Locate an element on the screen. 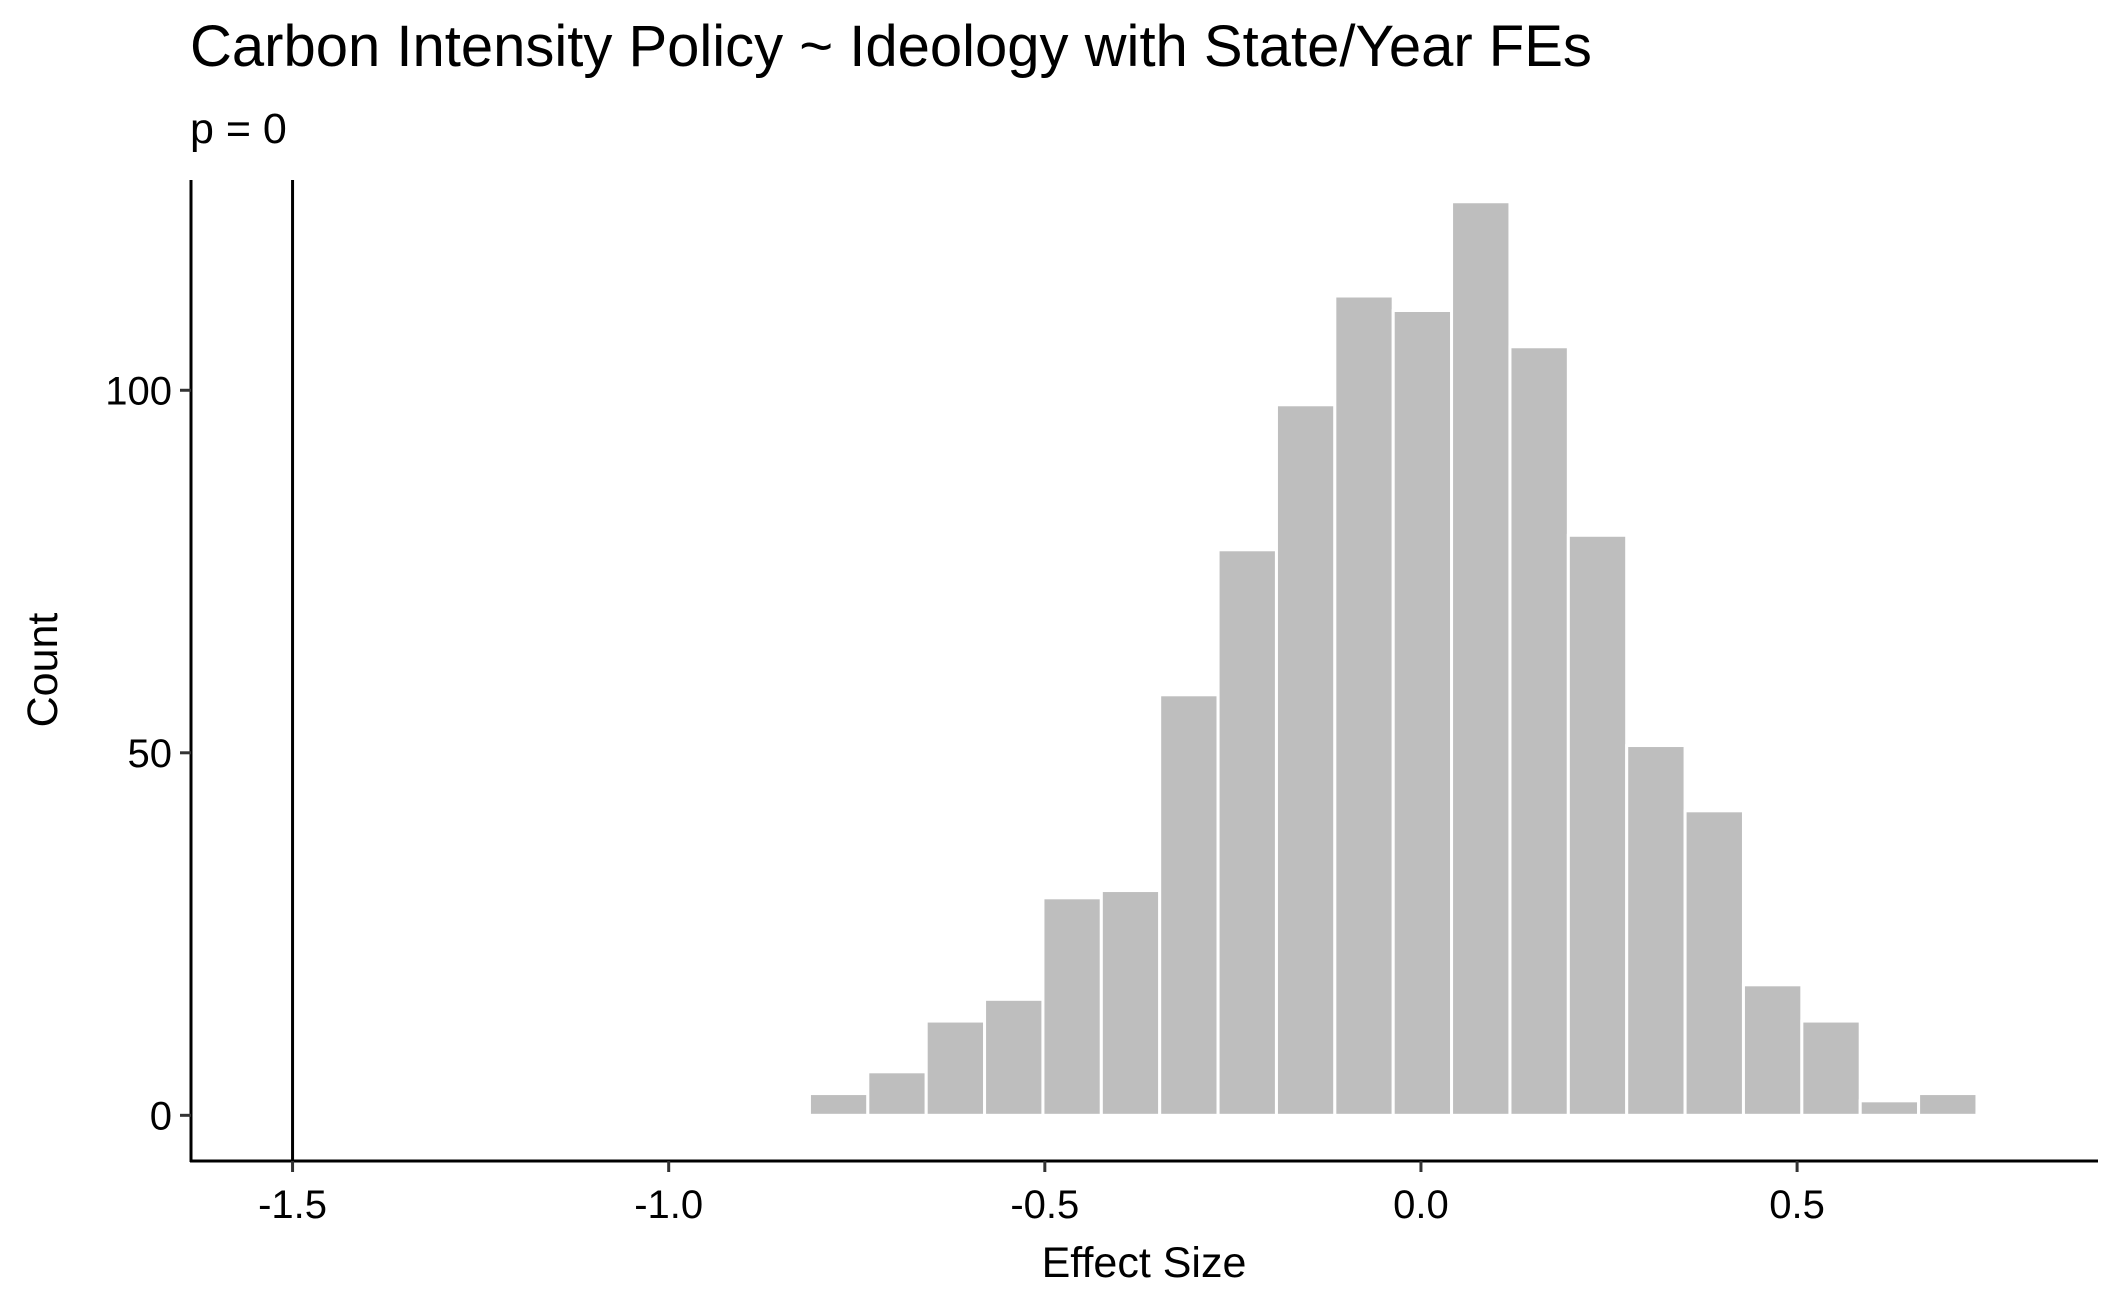  y-tick-label: 100 is located at coordinates (138, 391).